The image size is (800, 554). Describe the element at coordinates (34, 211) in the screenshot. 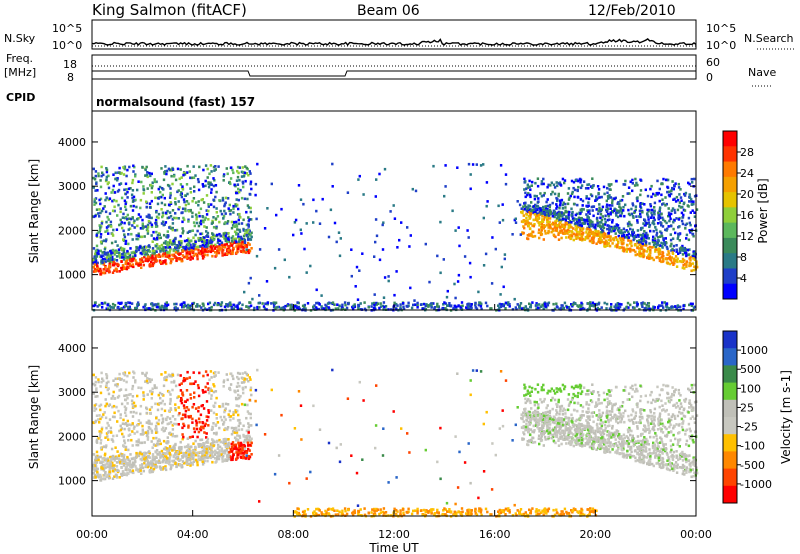

I see `power-ylabel: Slant Range [km]` at that location.